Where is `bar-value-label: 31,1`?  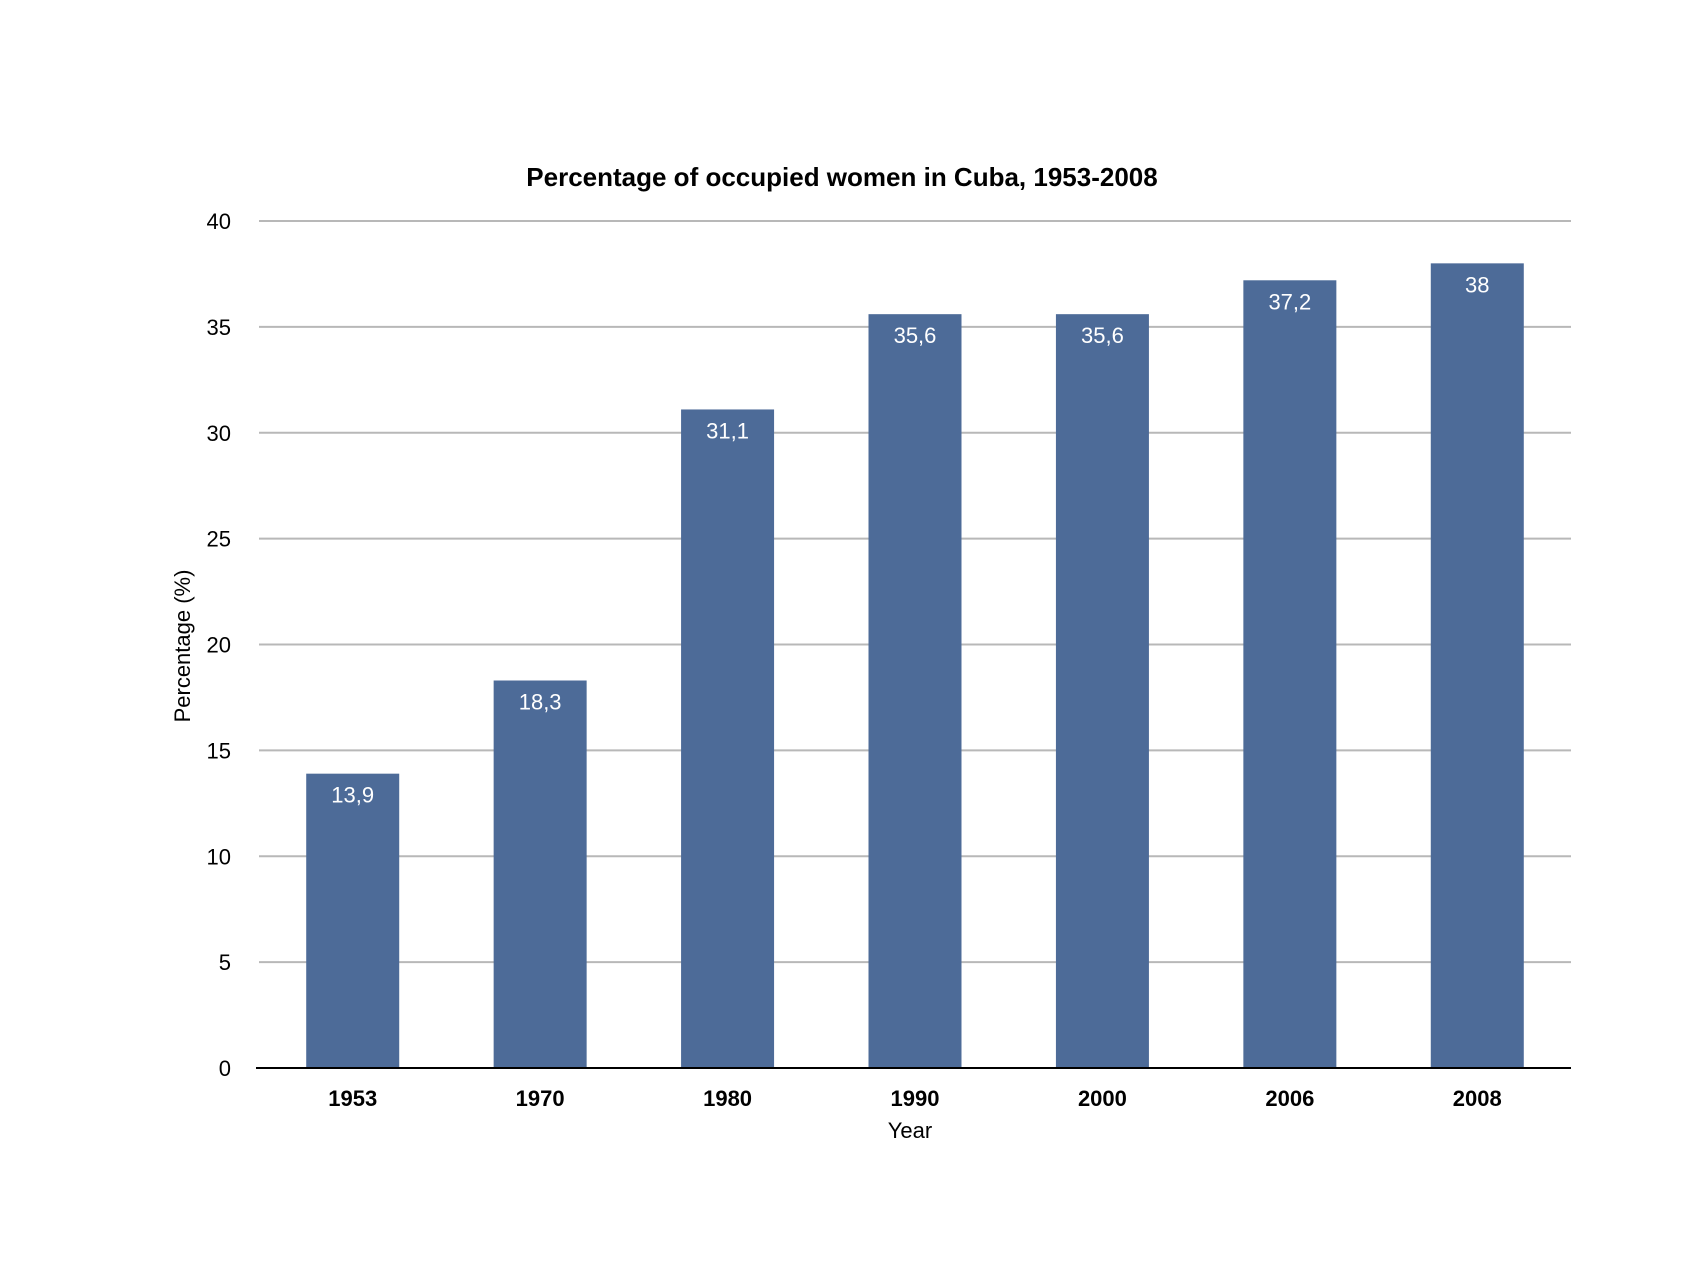
bar-value-label: 31,1 is located at coordinates (727, 430).